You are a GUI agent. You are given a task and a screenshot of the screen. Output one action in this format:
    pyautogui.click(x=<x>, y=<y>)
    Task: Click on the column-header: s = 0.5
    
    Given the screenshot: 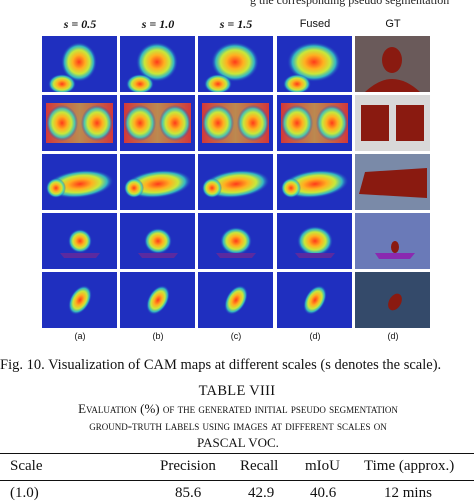 What is the action you would take?
    pyautogui.click(x=80, y=24)
    